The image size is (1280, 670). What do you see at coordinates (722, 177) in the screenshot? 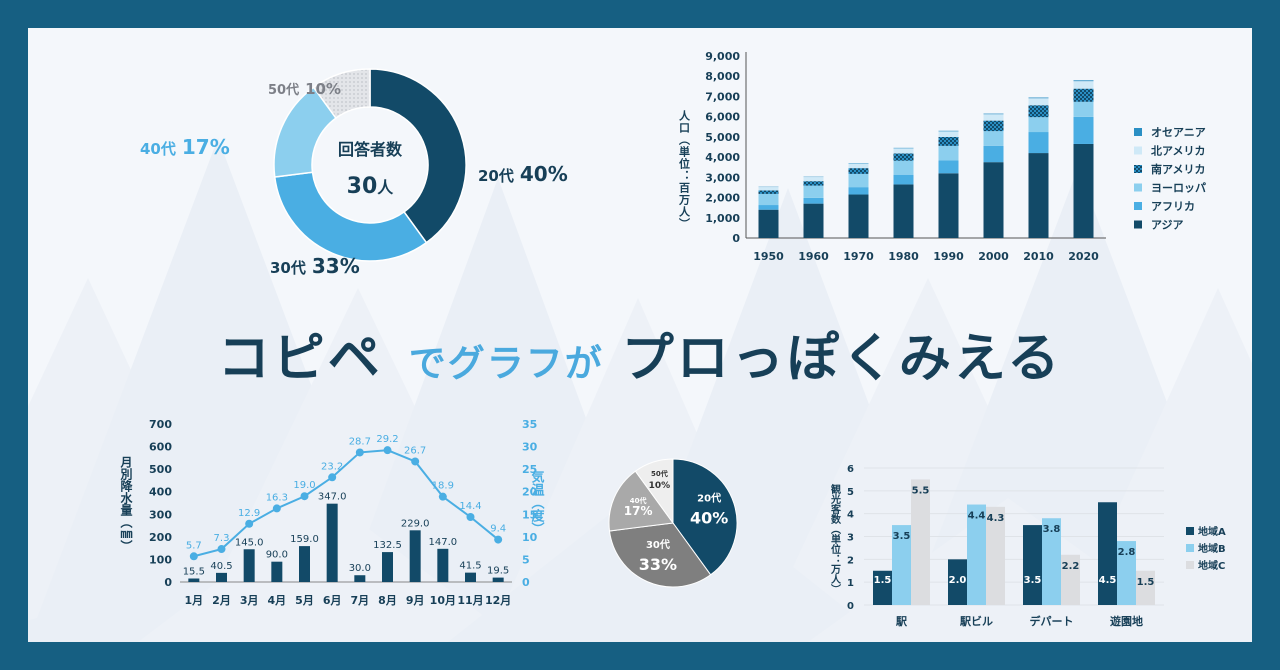
I see `population-y-tick: 3,000` at bounding box center [722, 177].